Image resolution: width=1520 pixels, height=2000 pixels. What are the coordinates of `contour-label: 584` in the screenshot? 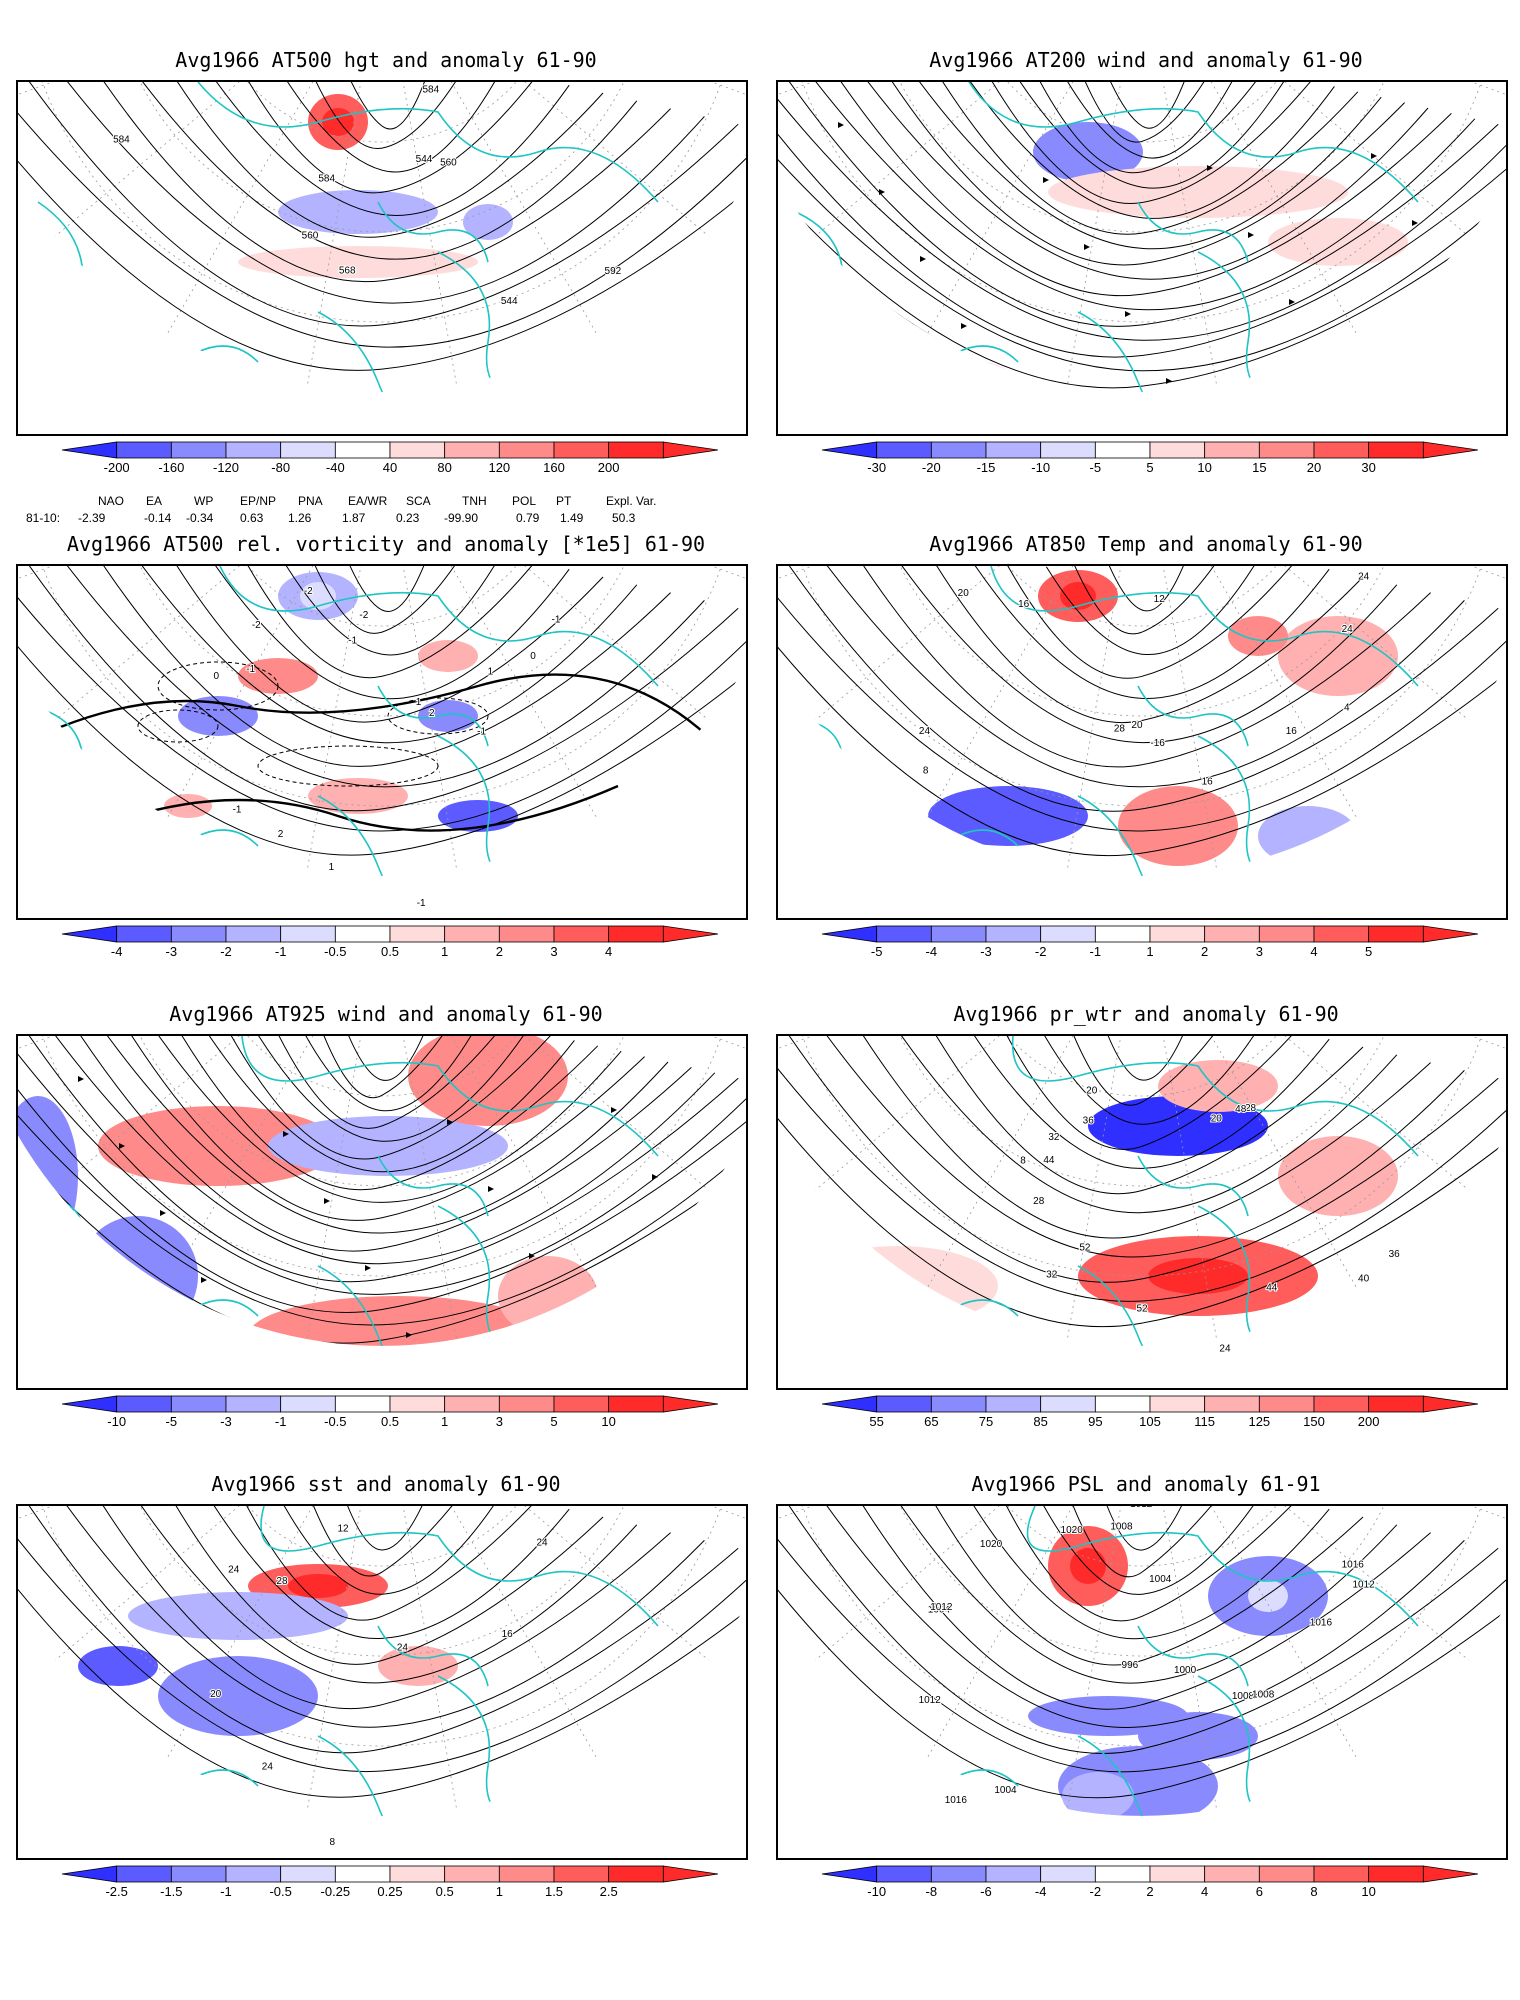 It's located at (121, 140).